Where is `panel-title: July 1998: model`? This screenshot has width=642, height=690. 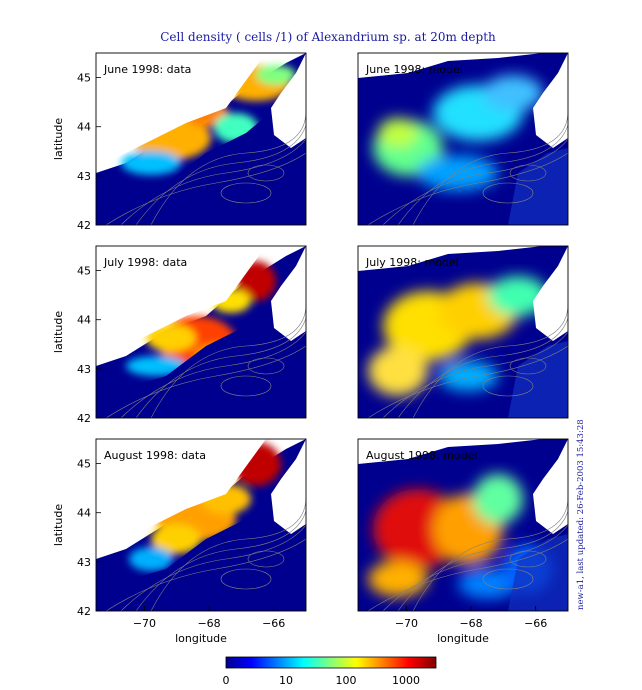
panel-title: July 1998: model is located at coordinates (412, 262).